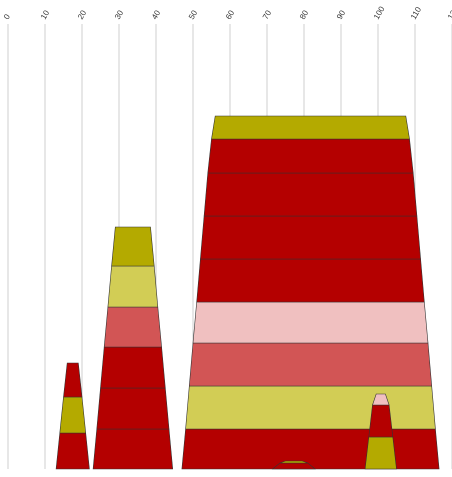  What do you see at coordinates (119, 14) in the screenshot?
I see `x-tick-label: 30` at bounding box center [119, 14].